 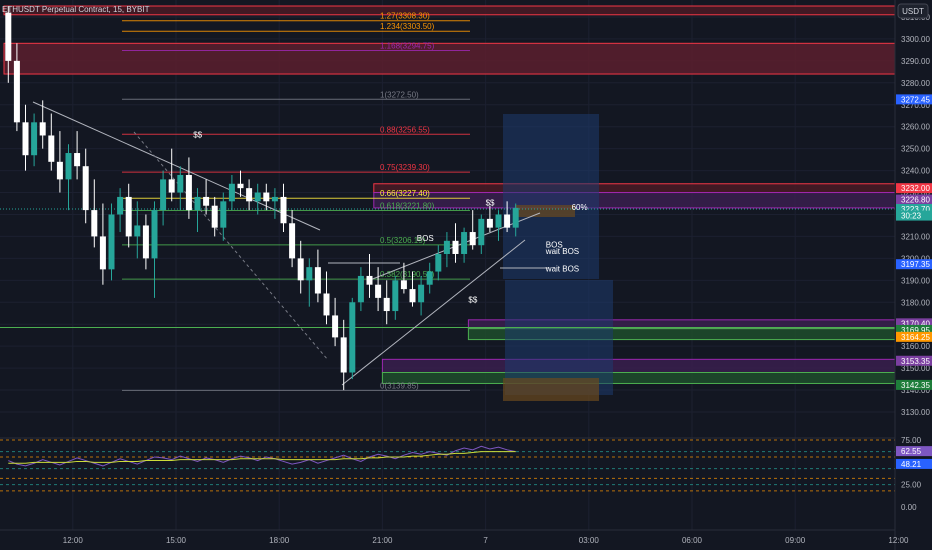 I want to click on fib-label: 0.66(3227.40), so click(x=405, y=193).